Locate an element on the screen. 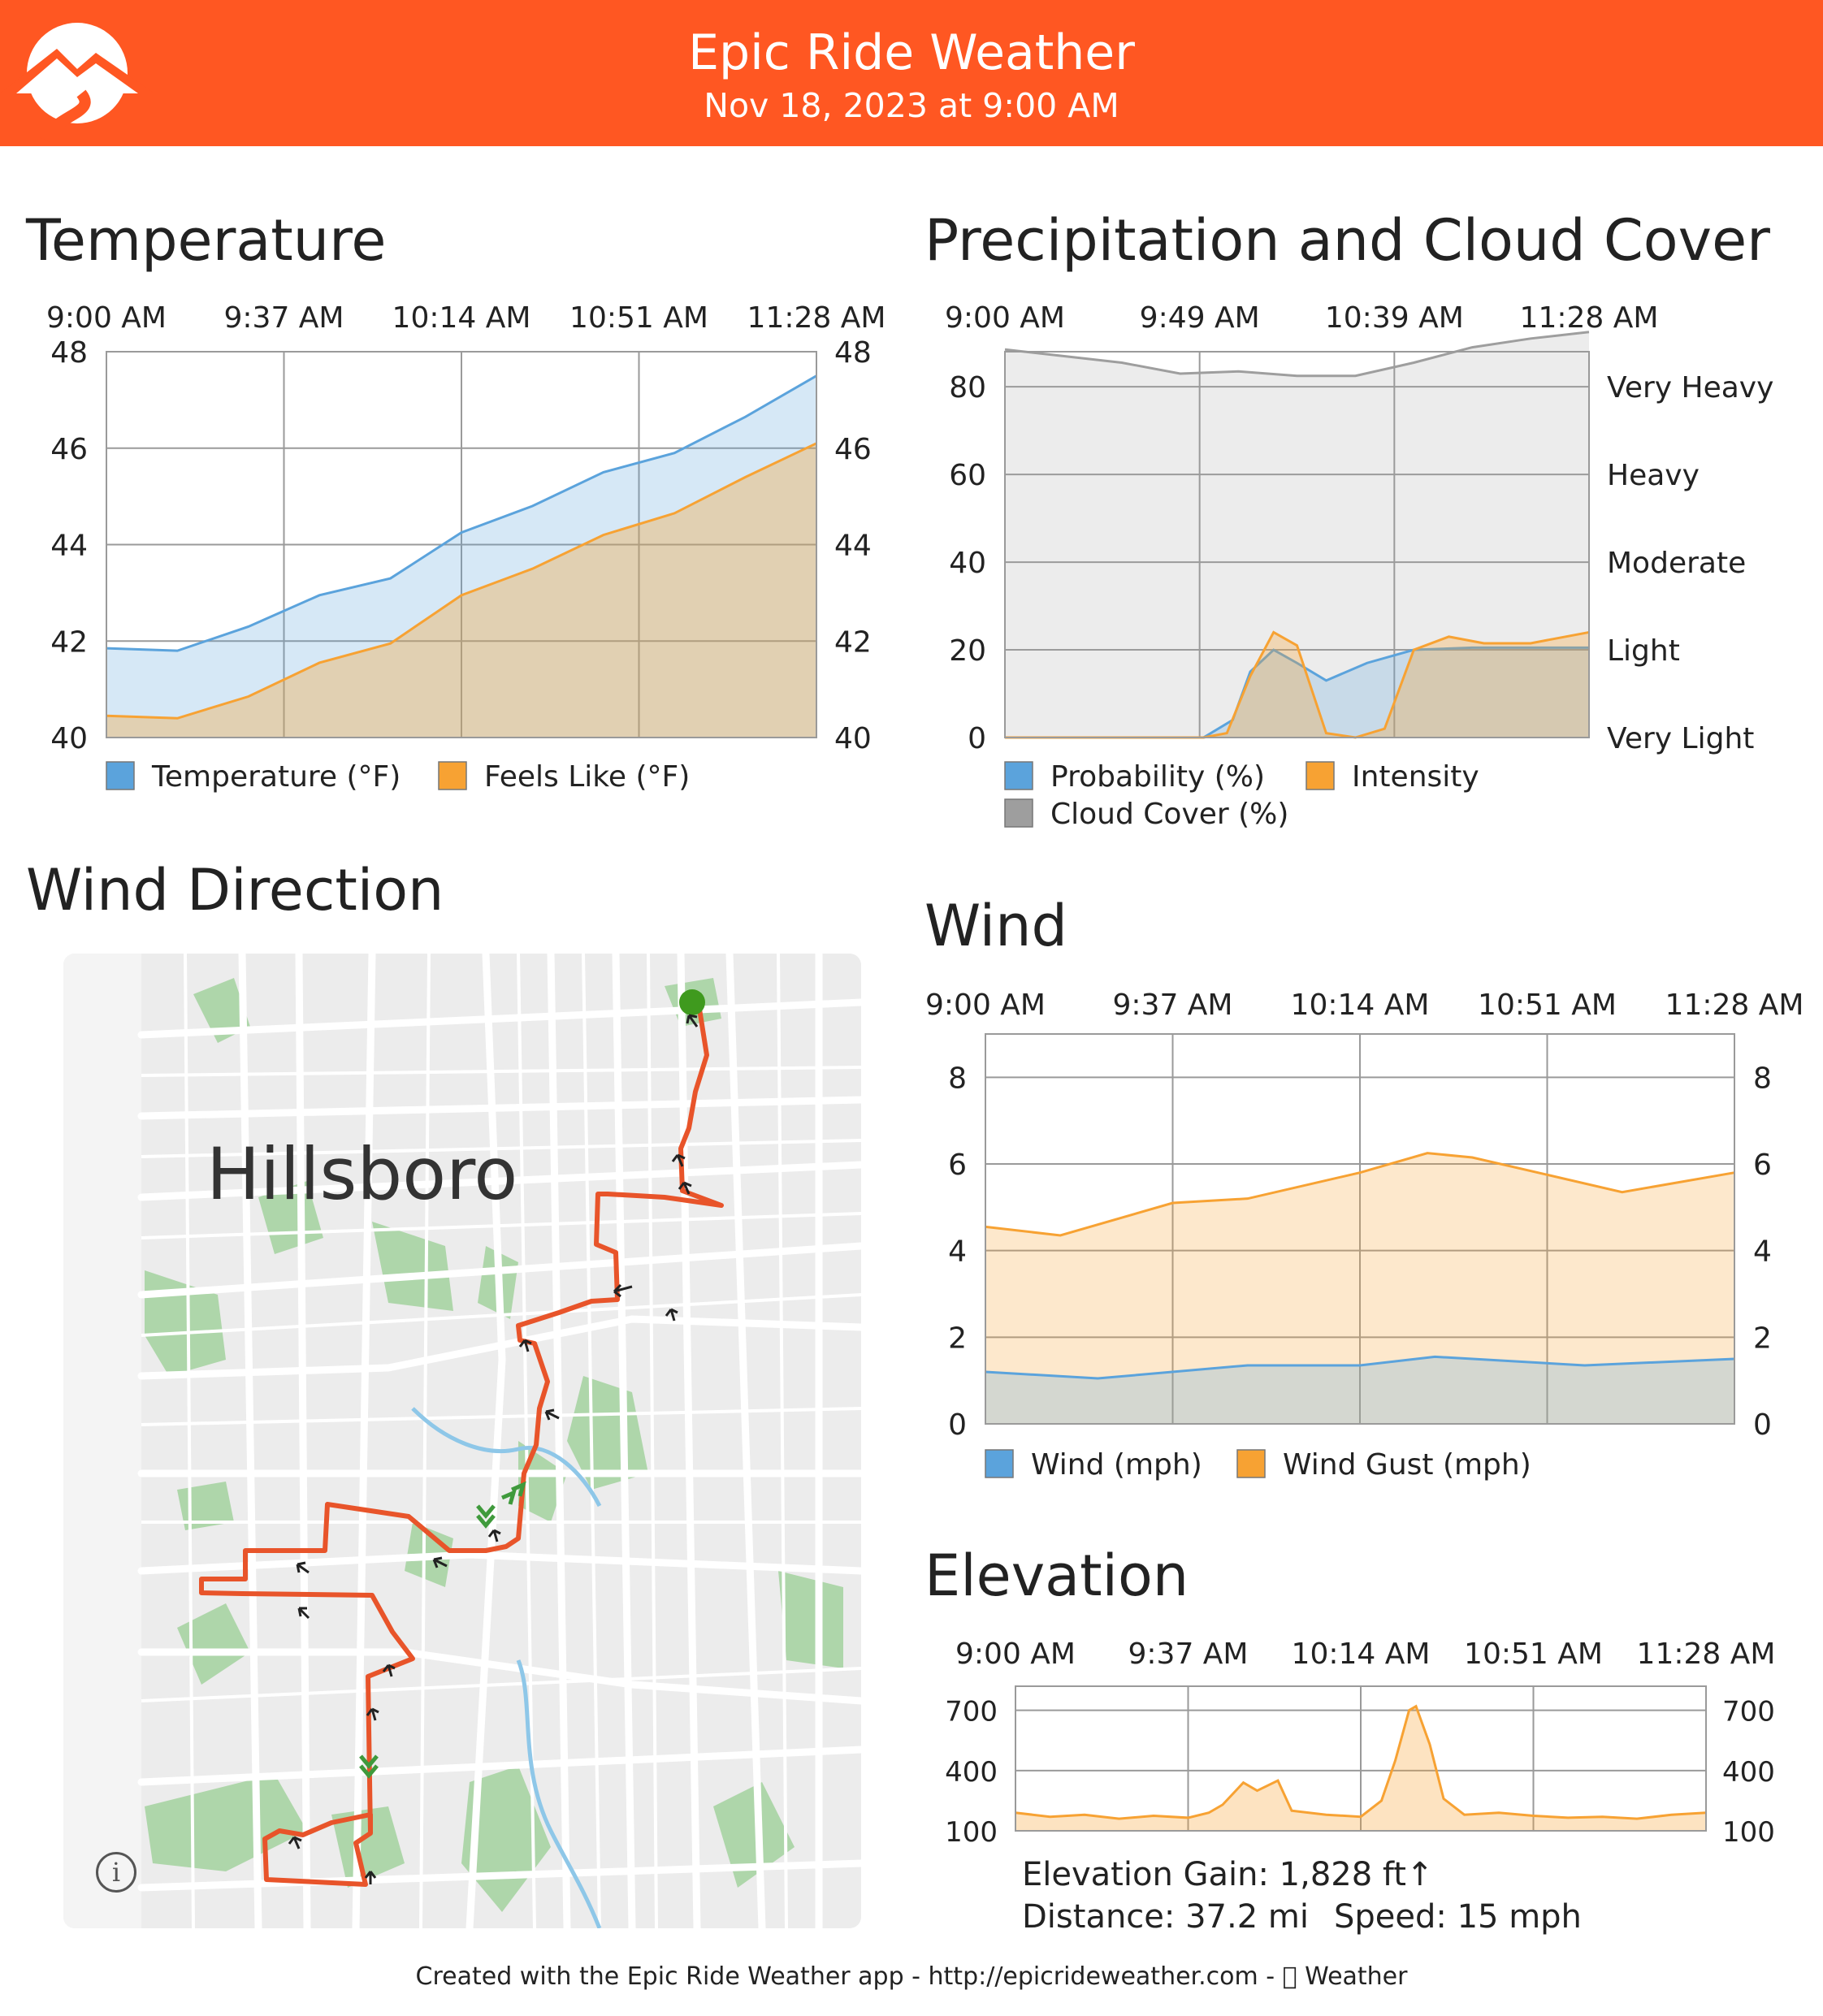 The image size is (1823, 2016). y-tick-right: 42 is located at coordinates (853, 642).